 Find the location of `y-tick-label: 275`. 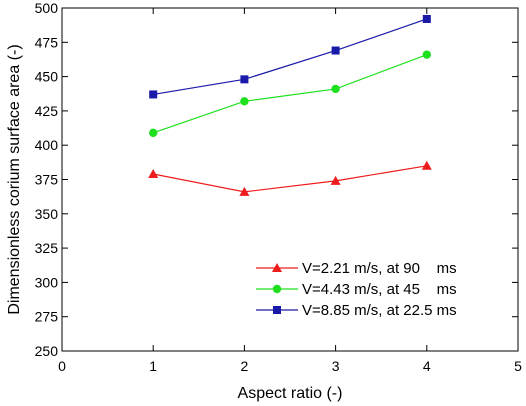

y-tick-label: 275 is located at coordinates (47, 317).